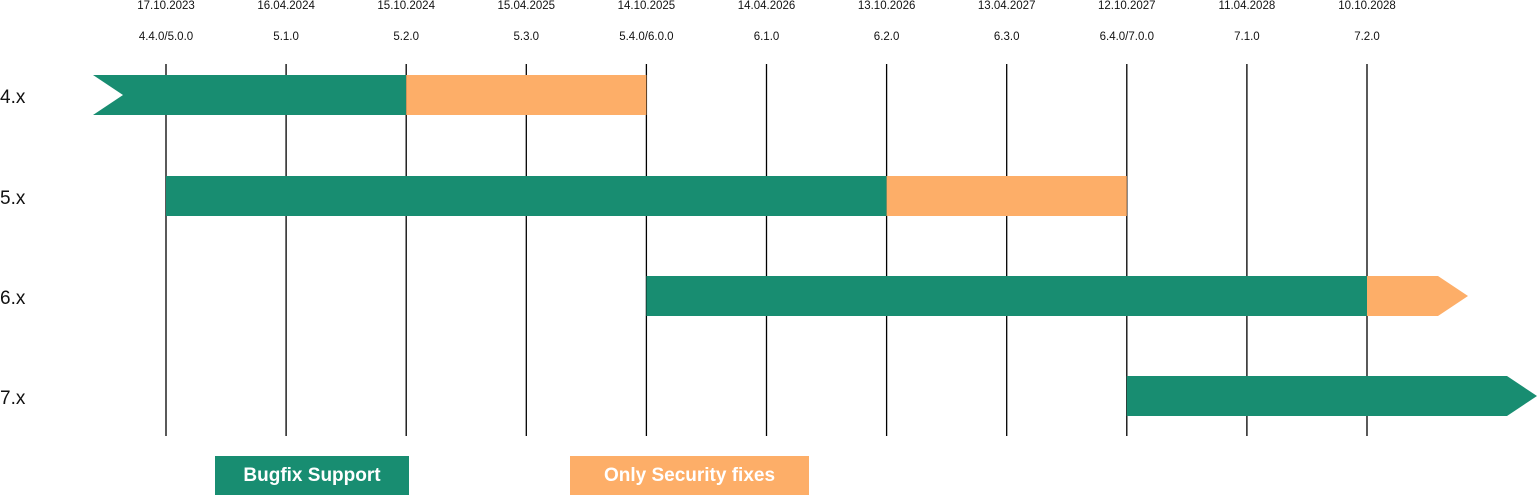 This screenshot has width=1538, height=497. I want to click on column-version-label: 5.3.0, so click(527, 37).